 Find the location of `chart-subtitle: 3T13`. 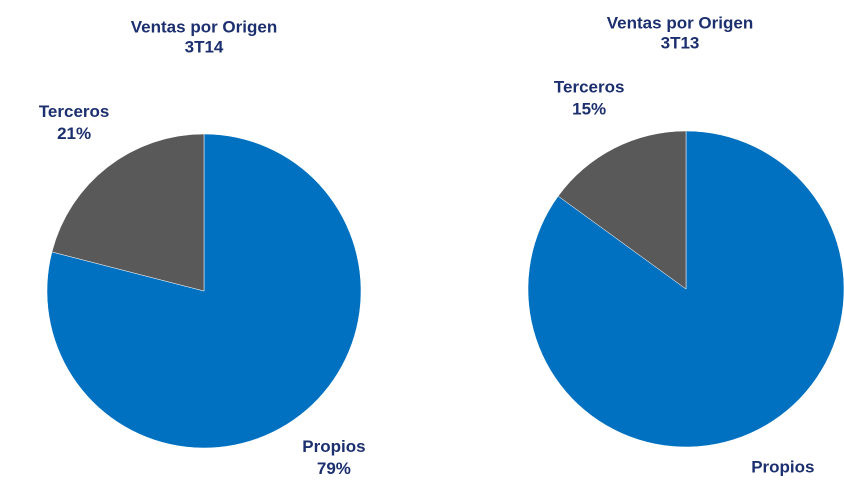

chart-subtitle: 3T13 is located at coordinates (680, 42).